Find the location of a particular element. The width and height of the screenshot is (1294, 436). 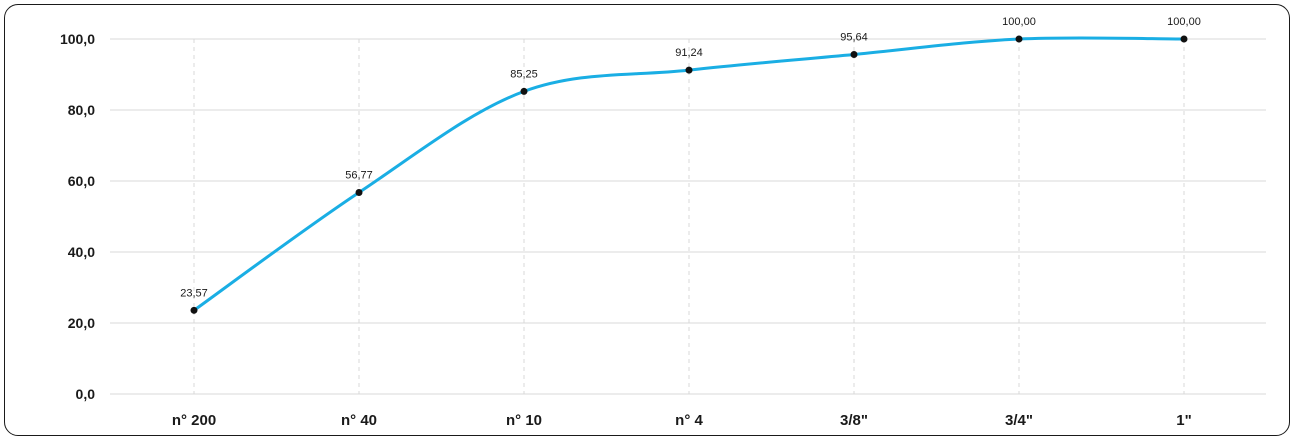

y-axis-ticks: 0,0 20,0 40,0 60,0 80,0 100,0 is located at coordinates (77, 216).